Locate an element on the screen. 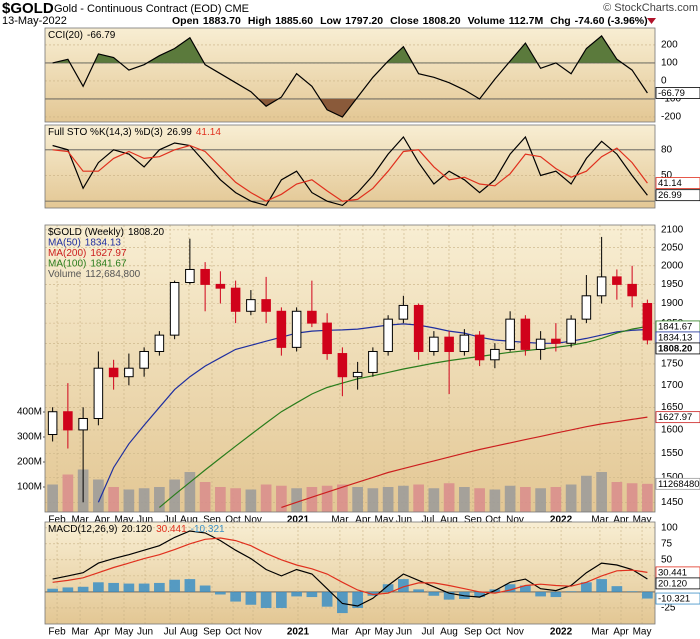 The width and height of the screenshot is (700, 639). legend-text: 1808.20 is located at coordinates (146, 232).